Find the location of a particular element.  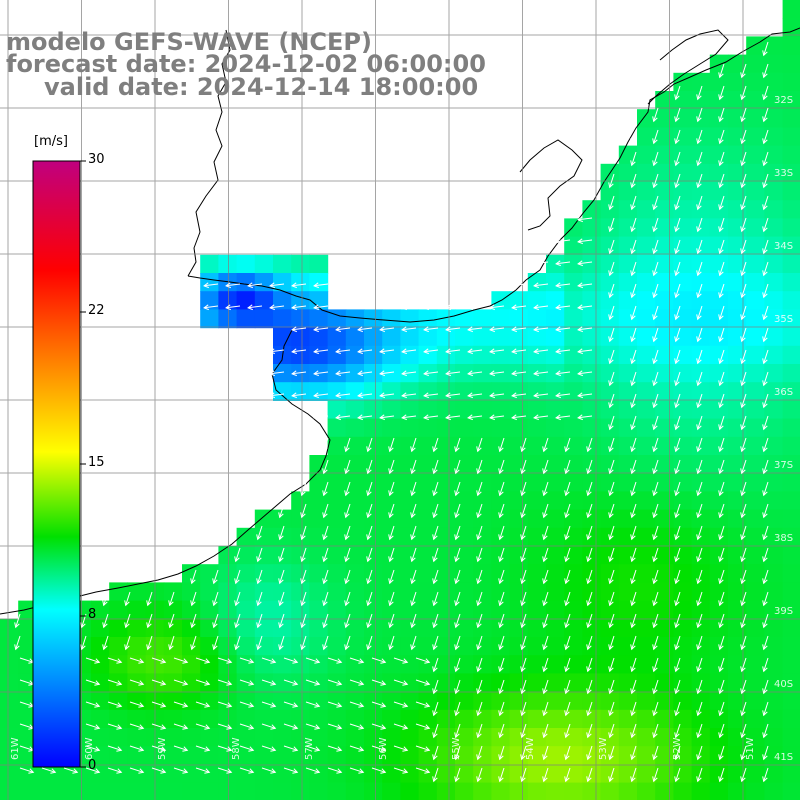

lat-label: 40S is located at coordinates (784, 684).